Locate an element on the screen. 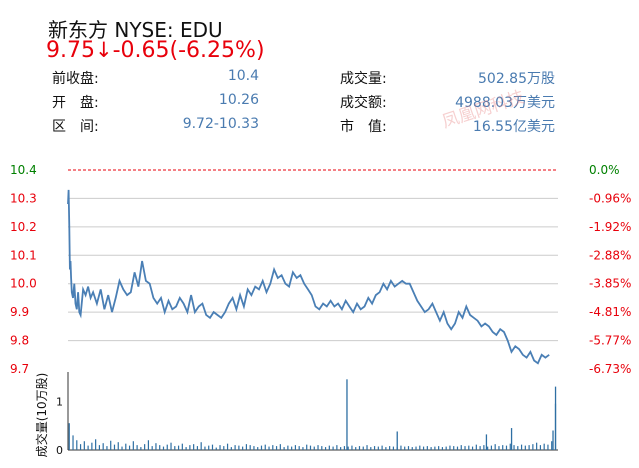 Image resolution: width=639 pixels, height=468 pixels. volume-value: 502.85万股 is located at coordinates (516, 79).